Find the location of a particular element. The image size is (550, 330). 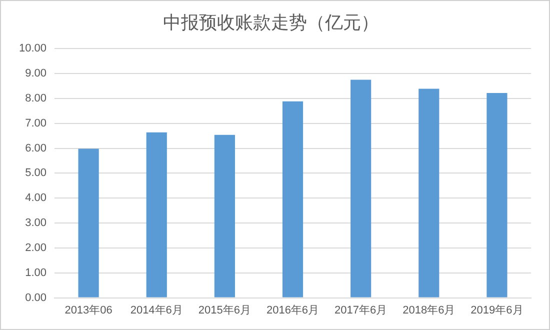

y-tick-label: 4.00 is located at coordinates (36, 198).